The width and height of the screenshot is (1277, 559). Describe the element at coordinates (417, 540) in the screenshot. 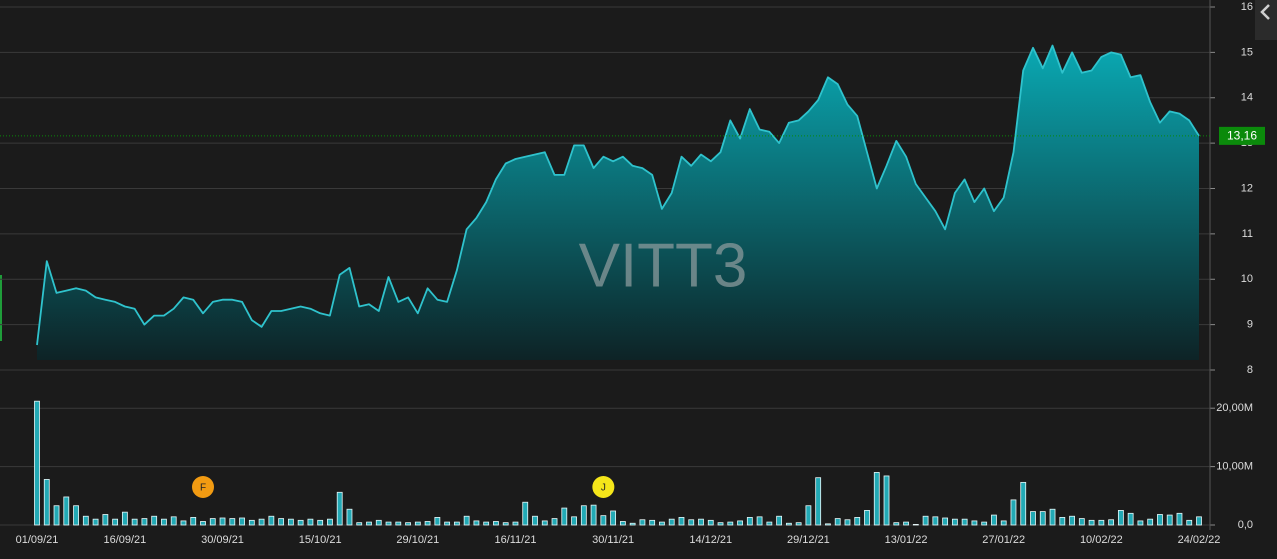

I see `x-tick-label: 29/10/21` at that location.